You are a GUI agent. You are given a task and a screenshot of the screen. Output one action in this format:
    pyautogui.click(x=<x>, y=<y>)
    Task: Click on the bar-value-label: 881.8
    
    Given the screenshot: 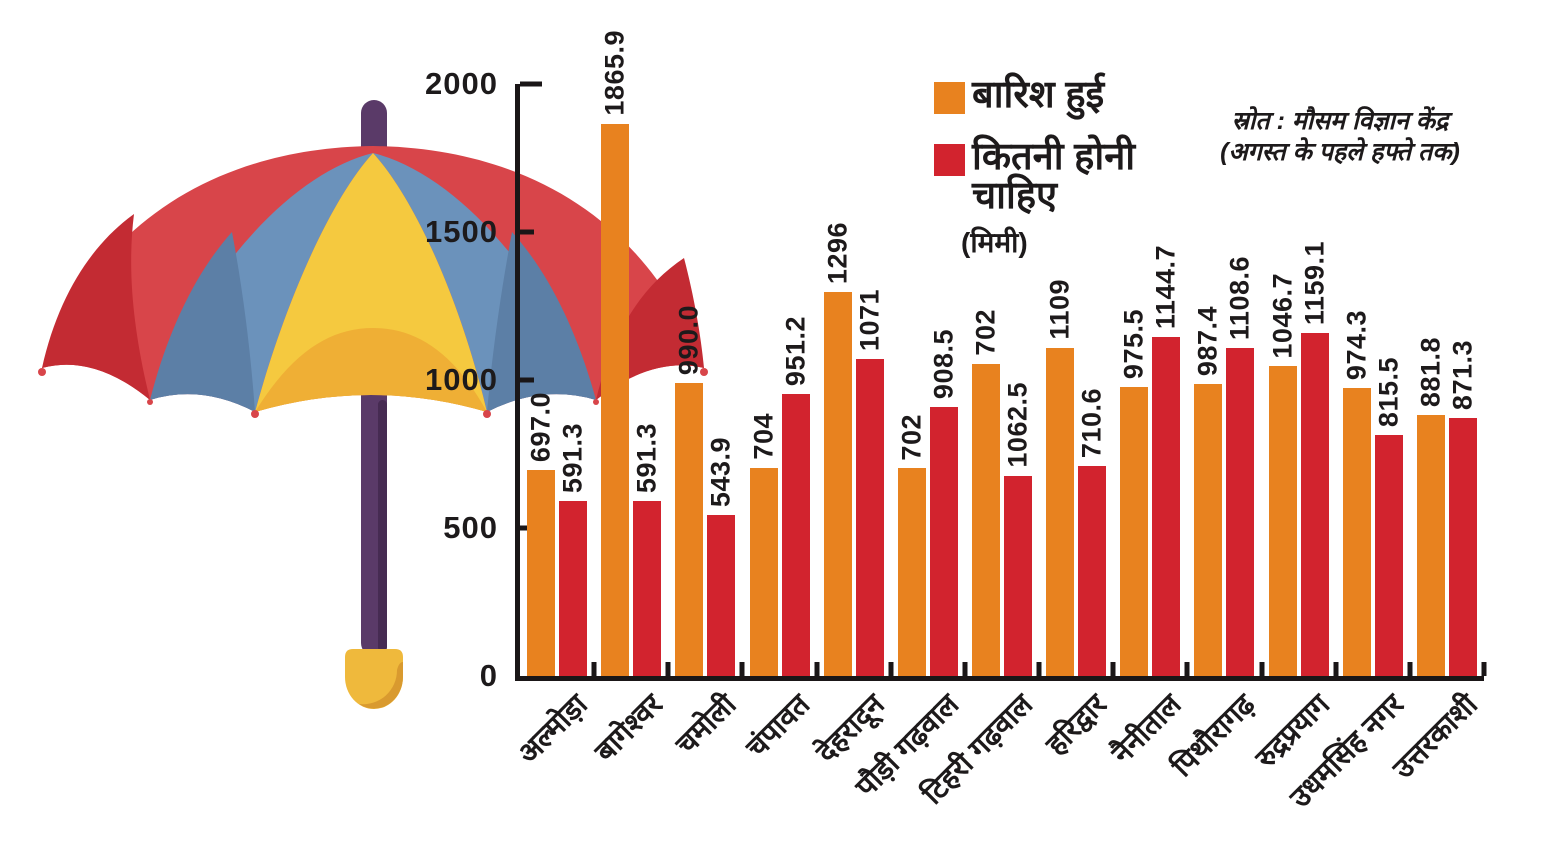 What is the action you would take?
    pyautogui.click(x=1430, y=371)
    